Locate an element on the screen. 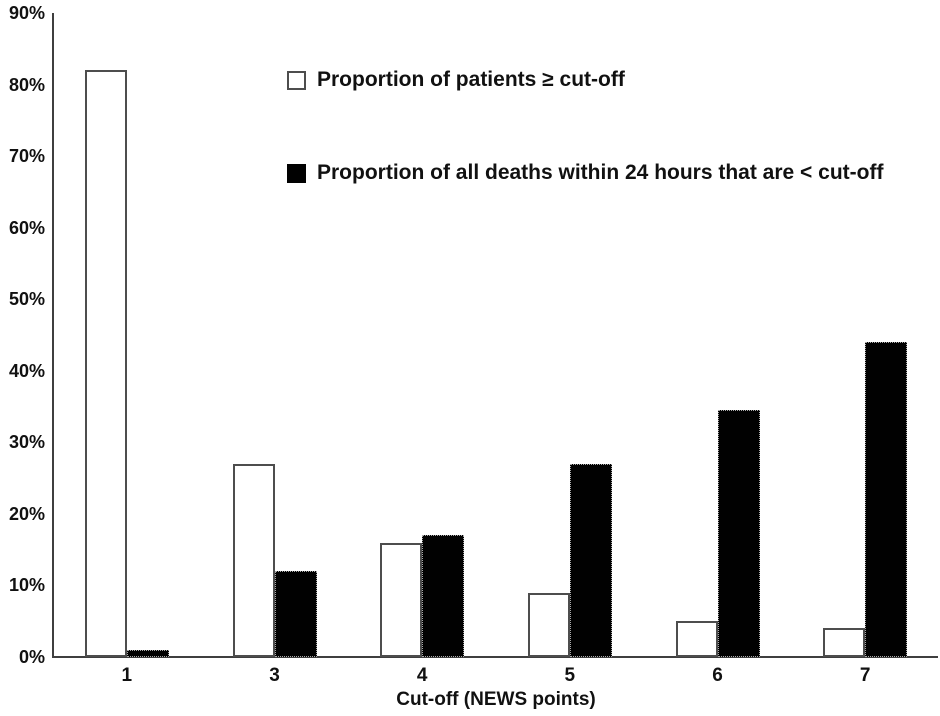 This screenshot has height=716, width=940. y-axis-line is located at coordinates (53, 335).